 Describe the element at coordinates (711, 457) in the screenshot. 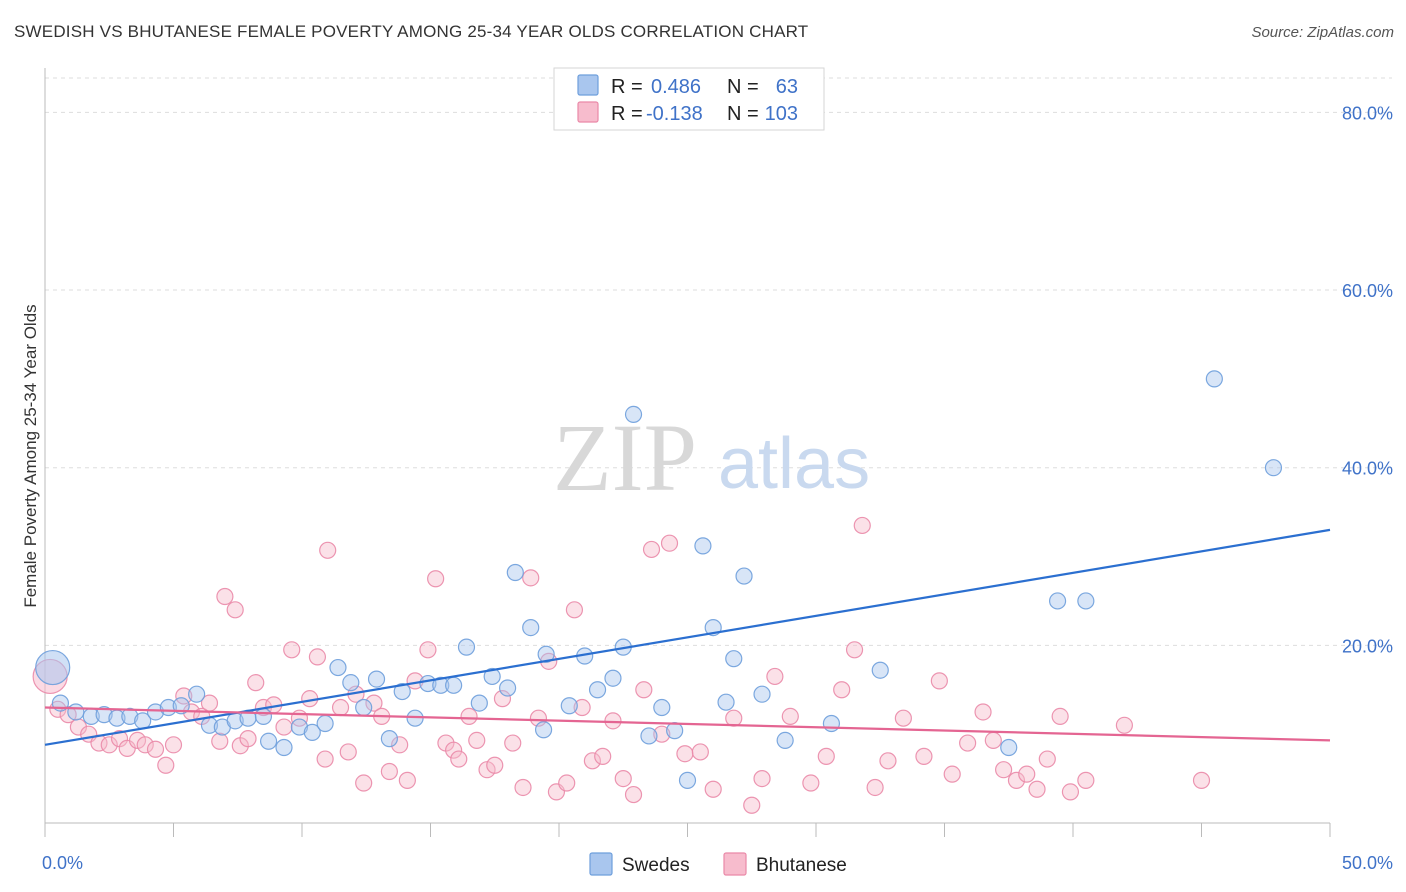

I see `watermark: ZIP atlas` at that location.